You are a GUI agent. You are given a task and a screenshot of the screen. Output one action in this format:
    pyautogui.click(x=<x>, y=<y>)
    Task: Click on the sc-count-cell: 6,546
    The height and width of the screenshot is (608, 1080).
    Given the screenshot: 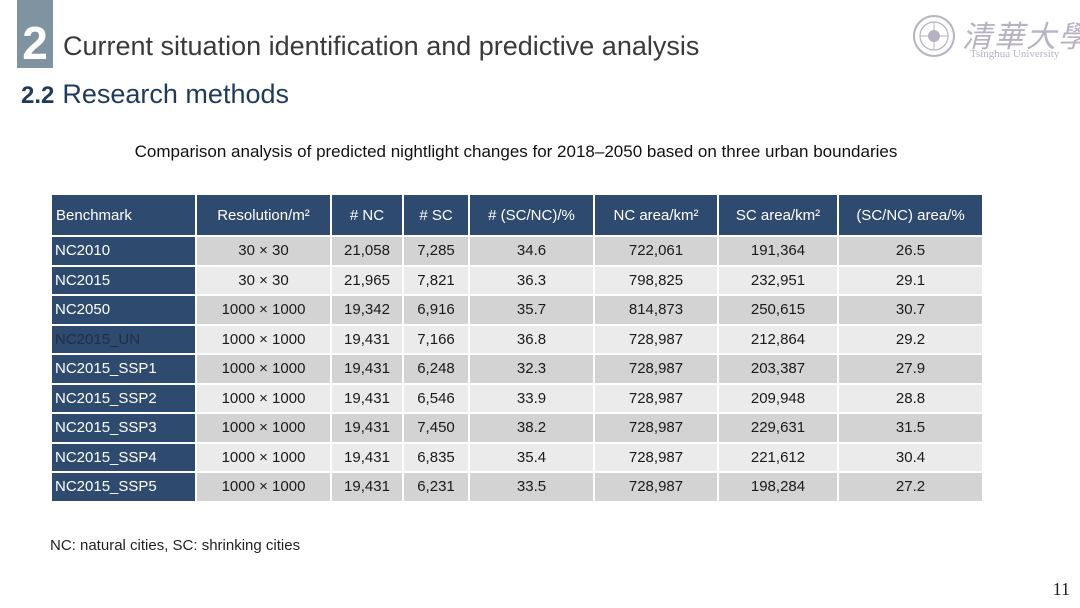 What is the action you would take?
    pyautogui.click(x=436, y=398)
    